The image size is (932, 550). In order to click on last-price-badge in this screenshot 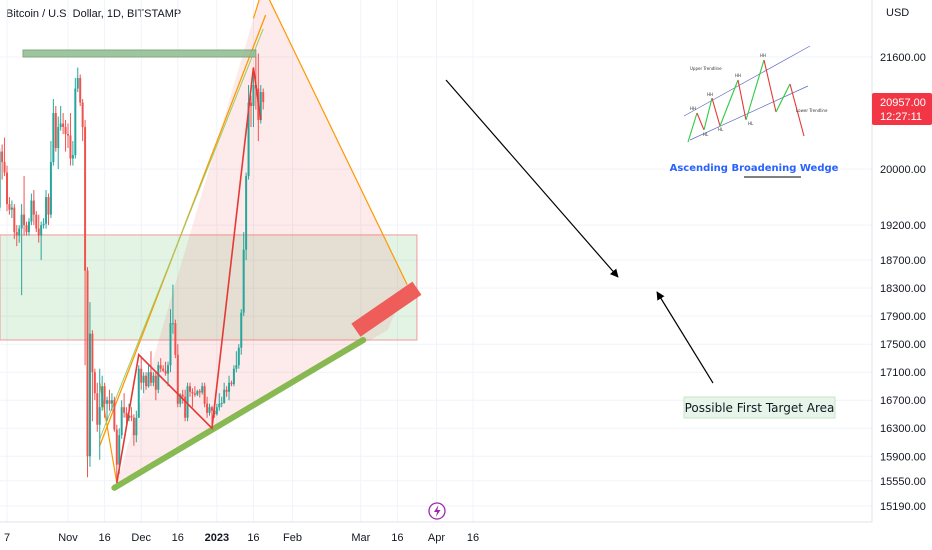, I will do `click(902, 109)`.